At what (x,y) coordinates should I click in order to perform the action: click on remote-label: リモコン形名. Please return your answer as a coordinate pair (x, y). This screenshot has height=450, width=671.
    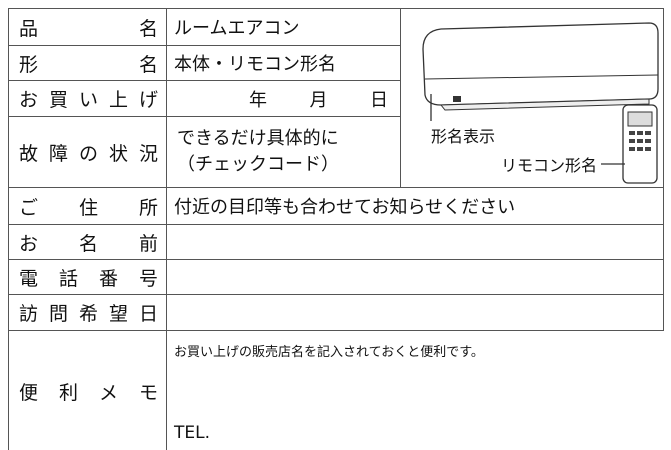
    Looking at the image, I should click on (549, 165).